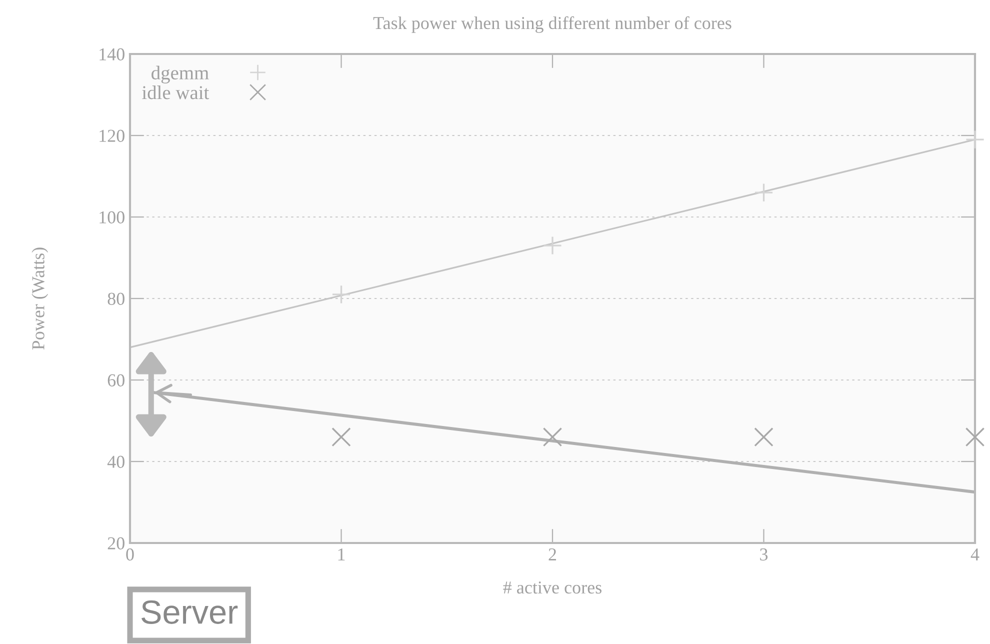 The image size is (990, 644). What do you see at coordinates (116, 543) in the screenshot?
I see `y-tick-label: 20` at bounding box center [116, 543].